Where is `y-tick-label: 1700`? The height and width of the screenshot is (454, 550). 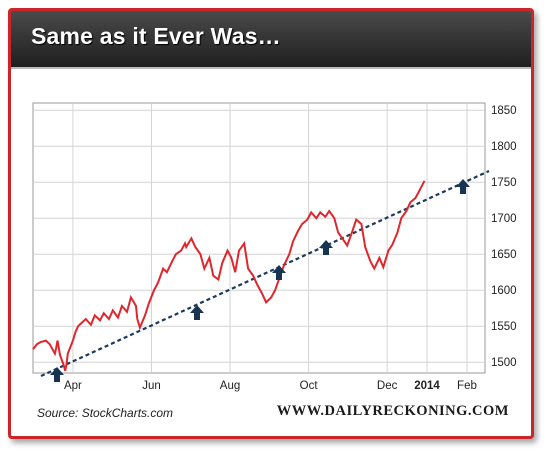
y-tick-label: 1700 is located at coordinates (504, 219).